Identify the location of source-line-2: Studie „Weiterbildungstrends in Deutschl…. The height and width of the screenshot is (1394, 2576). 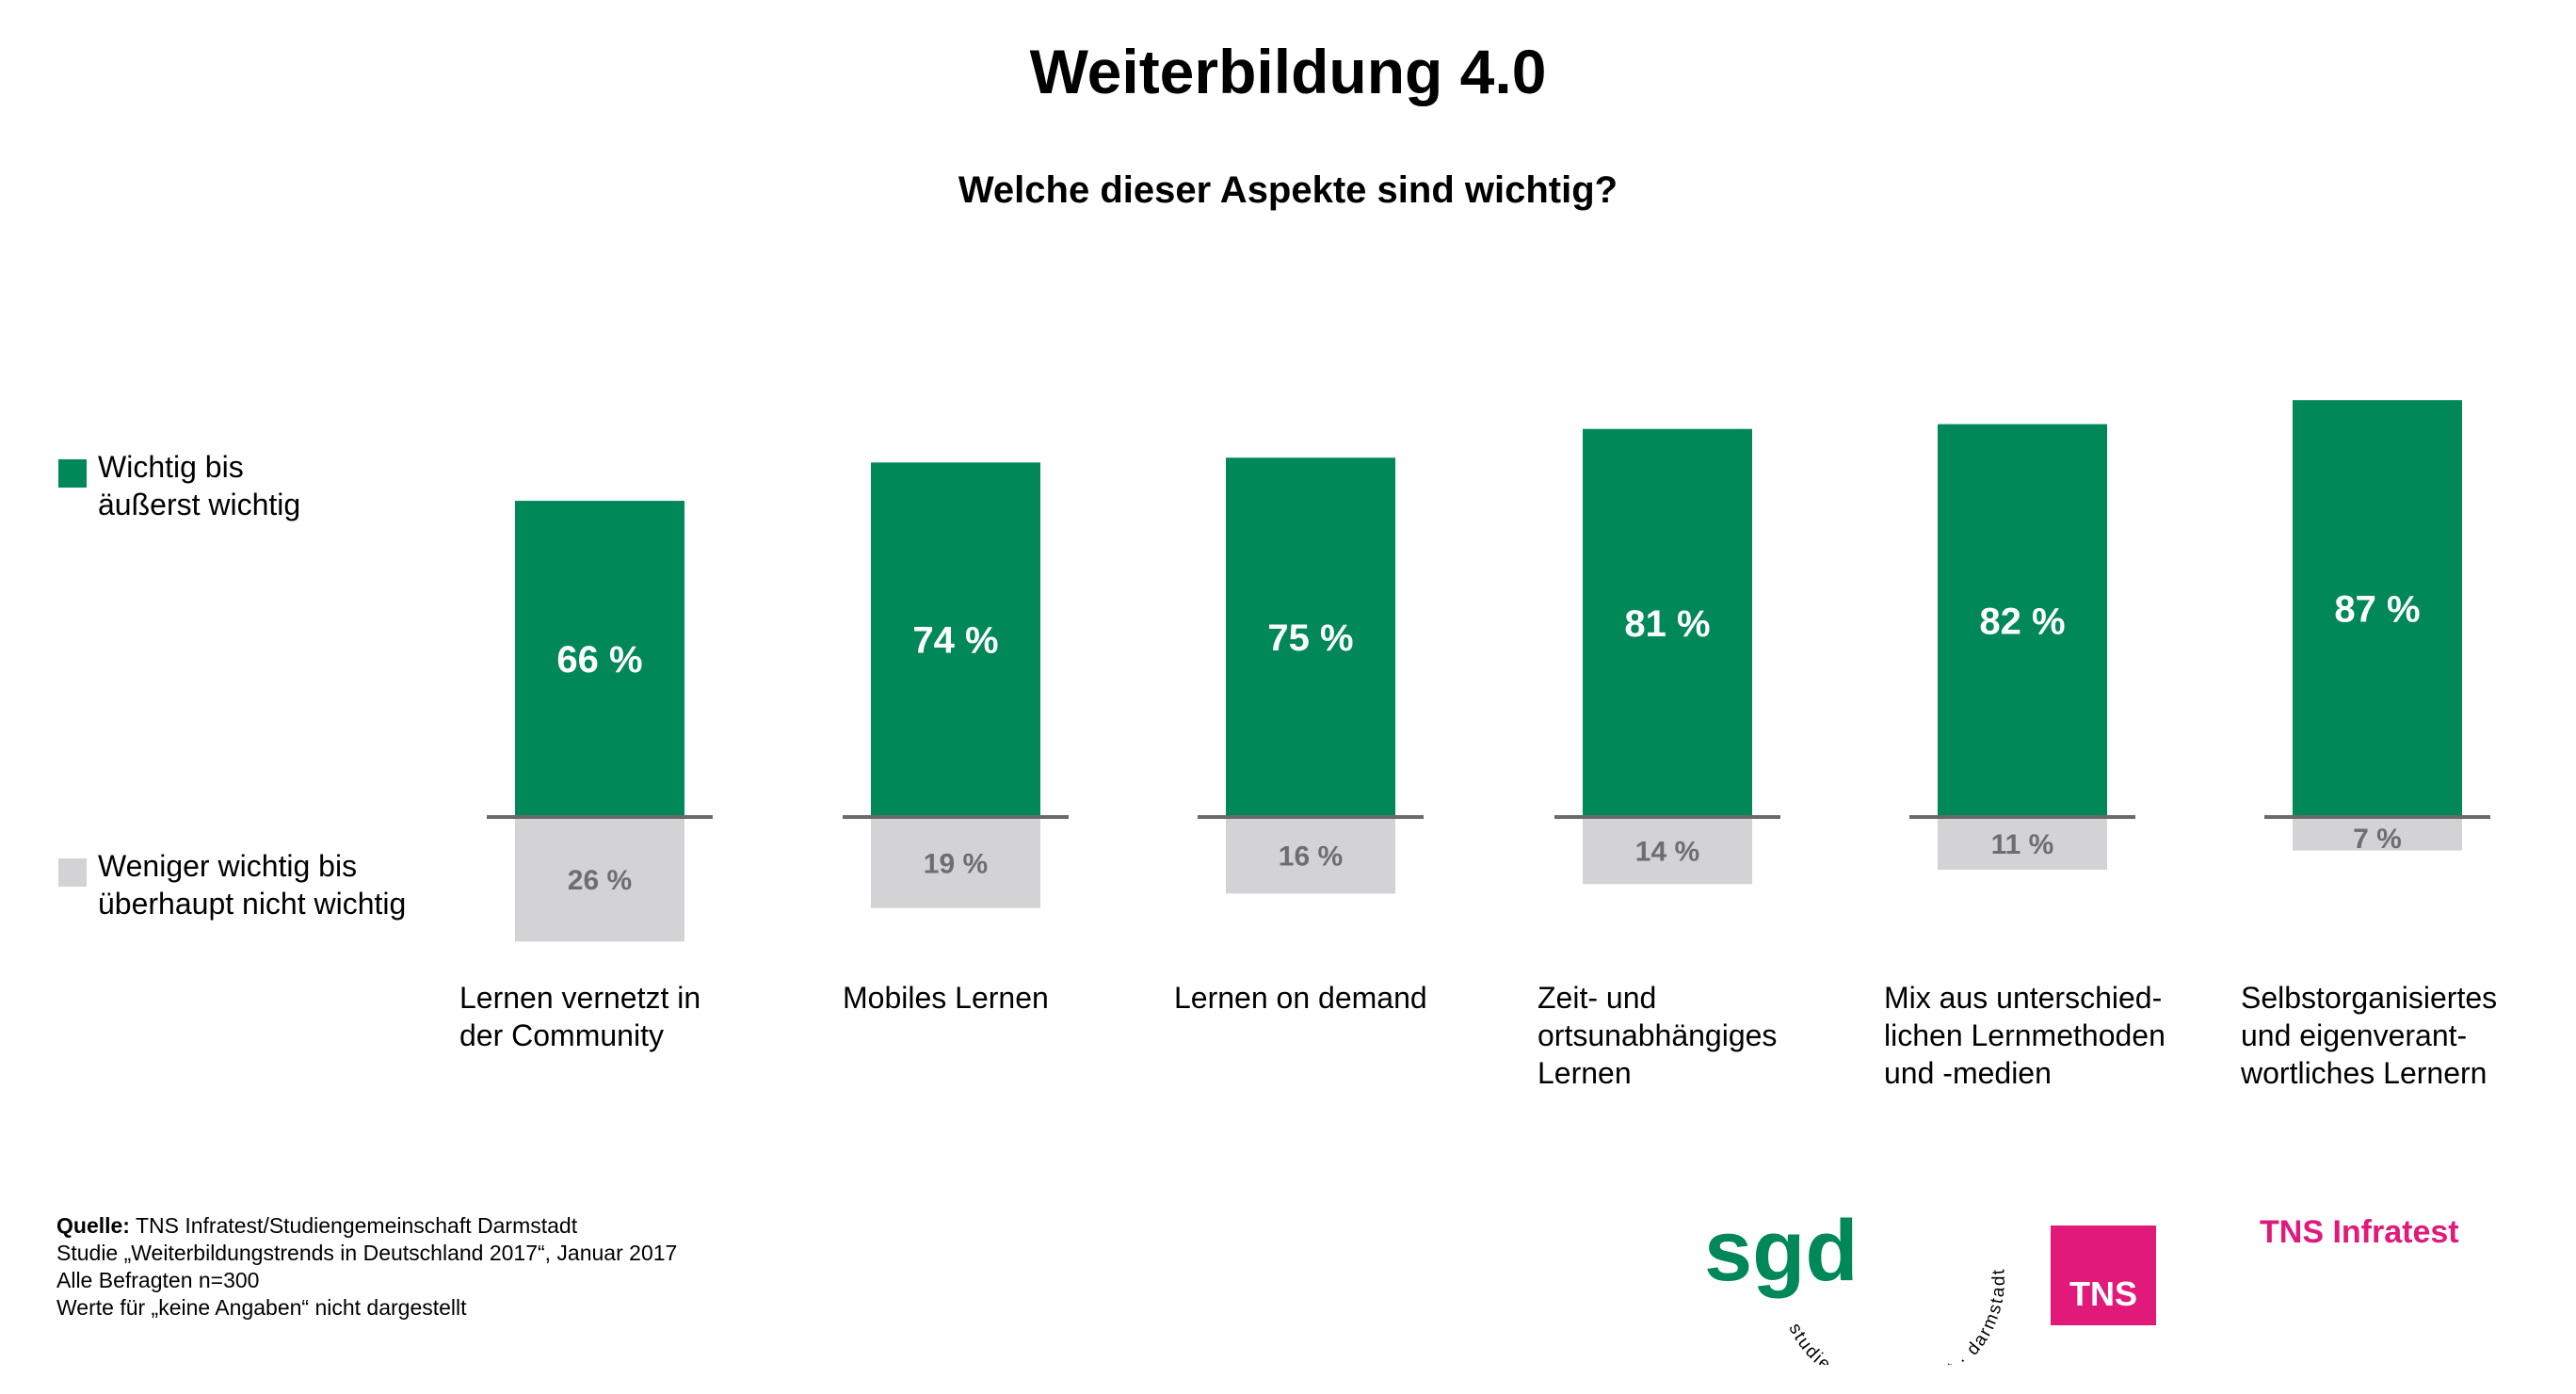
(367, 1253).